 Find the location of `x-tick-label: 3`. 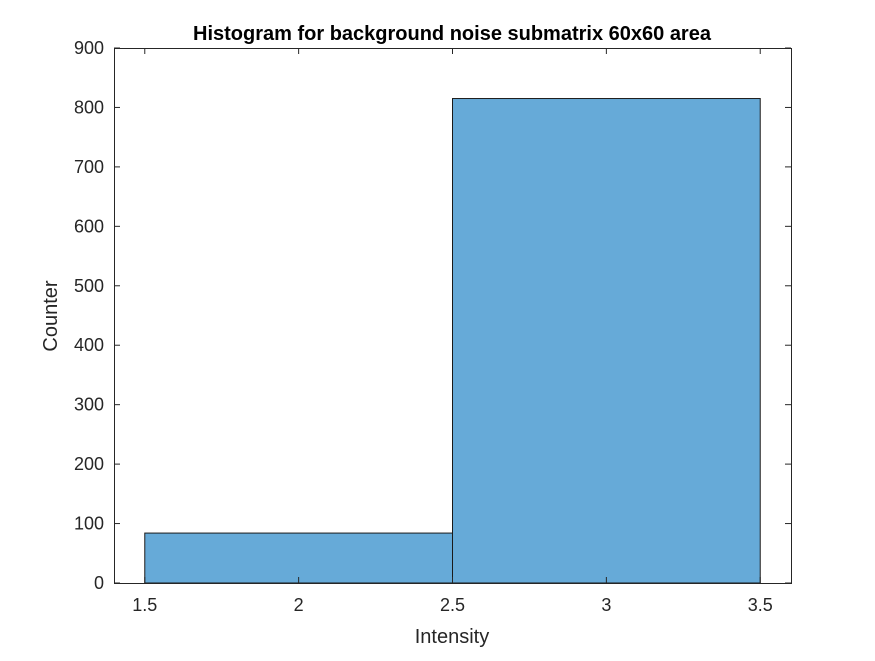

x-tick-label: 3 is located at coordinates (606, 605).